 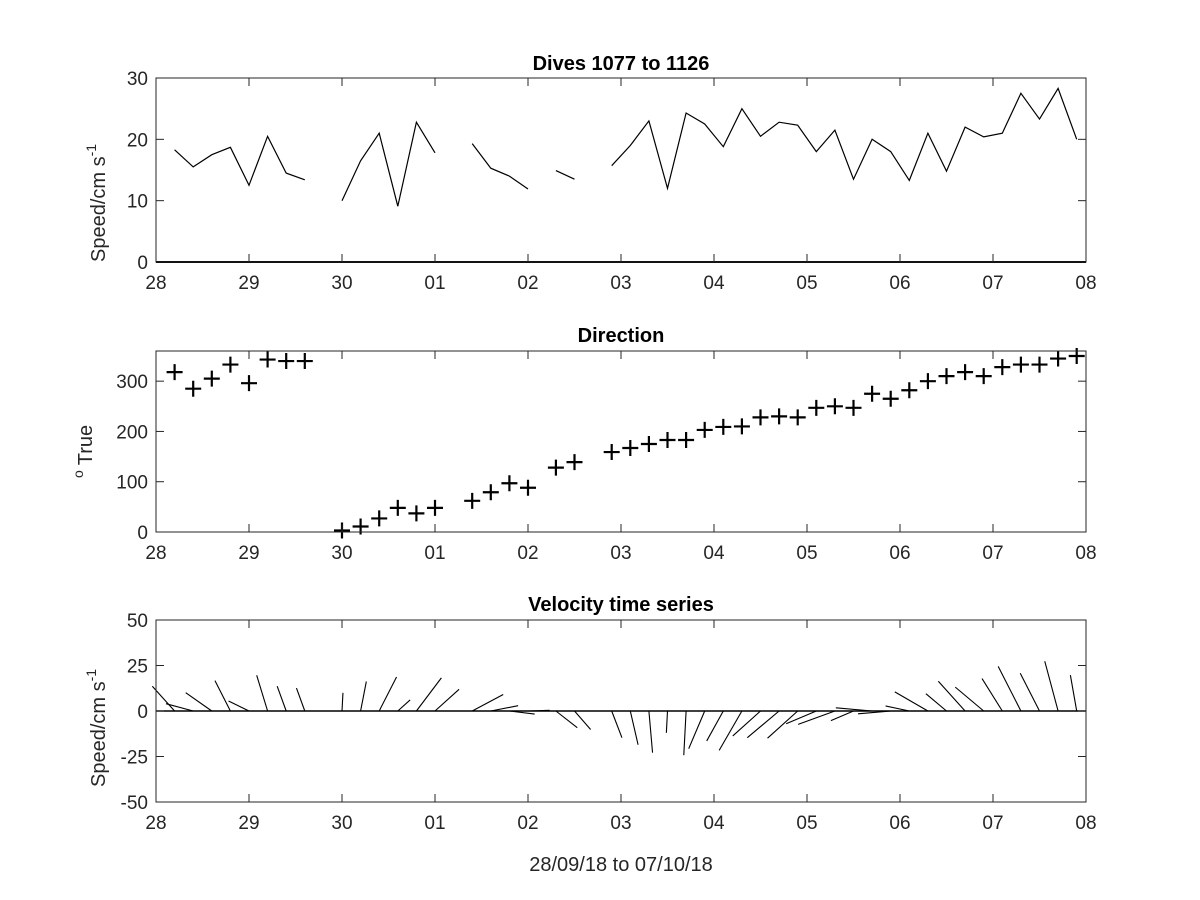 What do you see at coordinates (899, 823) in the screenshot?
I see `x-tick-label: 06` at bounding box center [899, 823].